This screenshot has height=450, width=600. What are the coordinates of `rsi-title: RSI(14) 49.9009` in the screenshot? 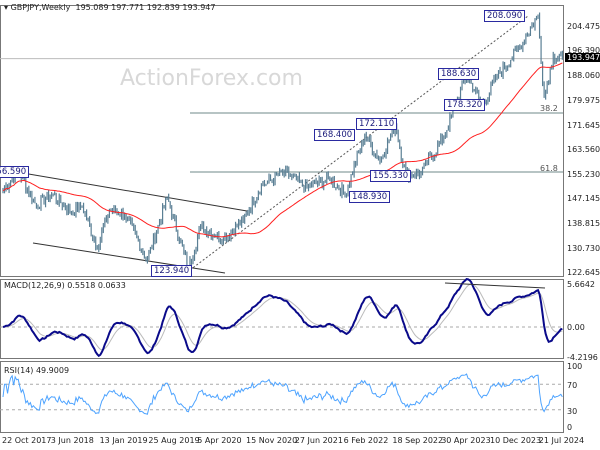 It's located at (37, 370).